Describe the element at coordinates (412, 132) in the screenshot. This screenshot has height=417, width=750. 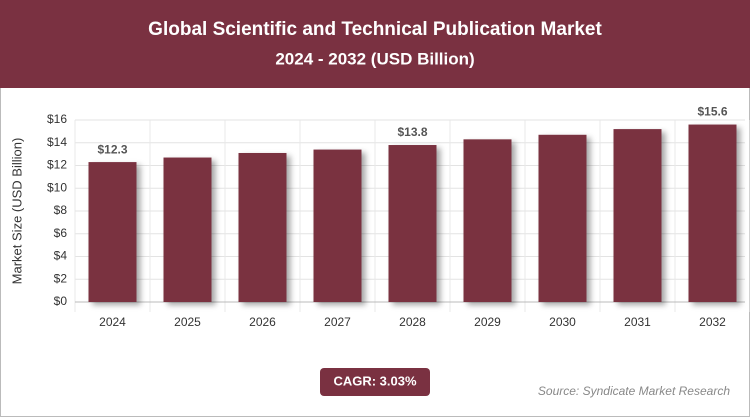
I see `value-label: $13.8` at that location.